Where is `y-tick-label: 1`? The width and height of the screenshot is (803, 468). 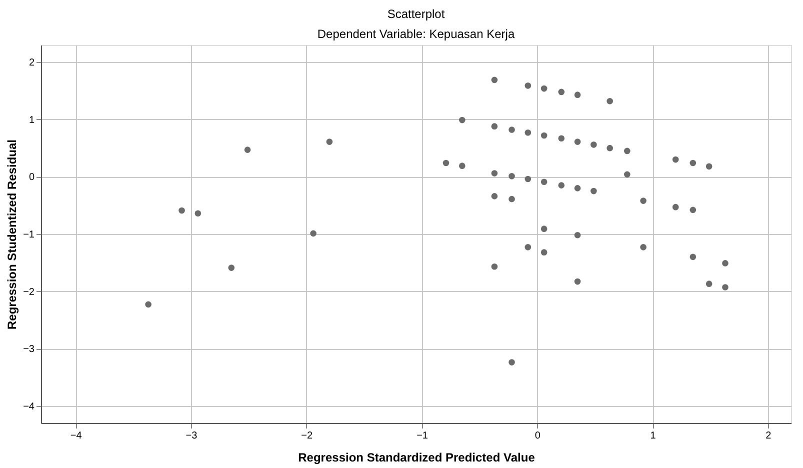
y-tick-label: 1 is located at coordinates (31, 120).